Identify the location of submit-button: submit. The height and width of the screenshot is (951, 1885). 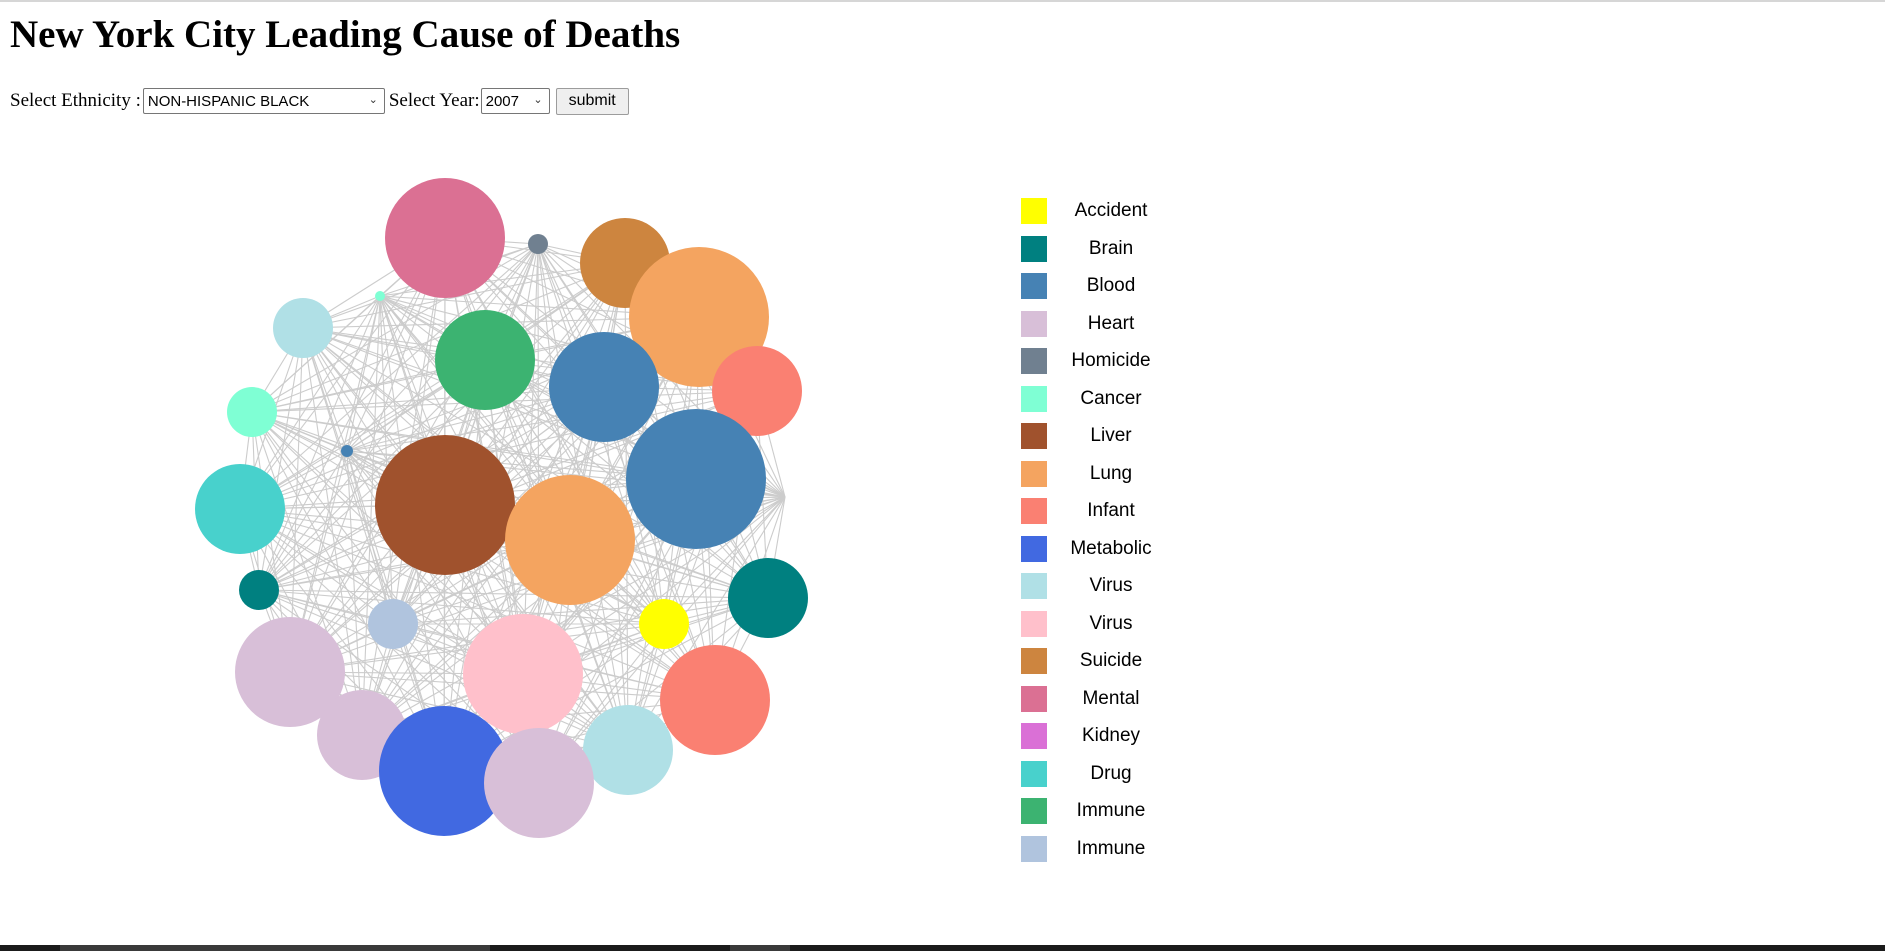
(592, 101).